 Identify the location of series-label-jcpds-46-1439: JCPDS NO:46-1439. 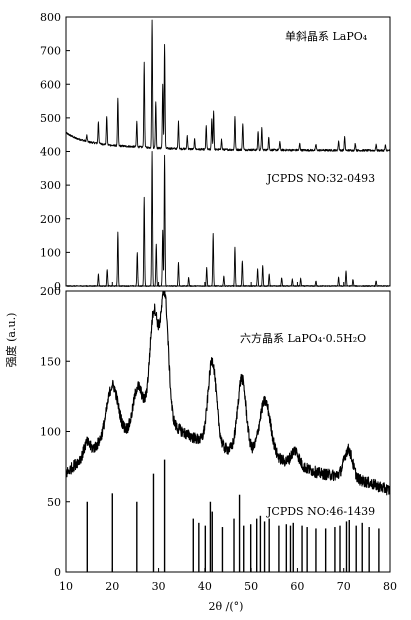
(320, 511).